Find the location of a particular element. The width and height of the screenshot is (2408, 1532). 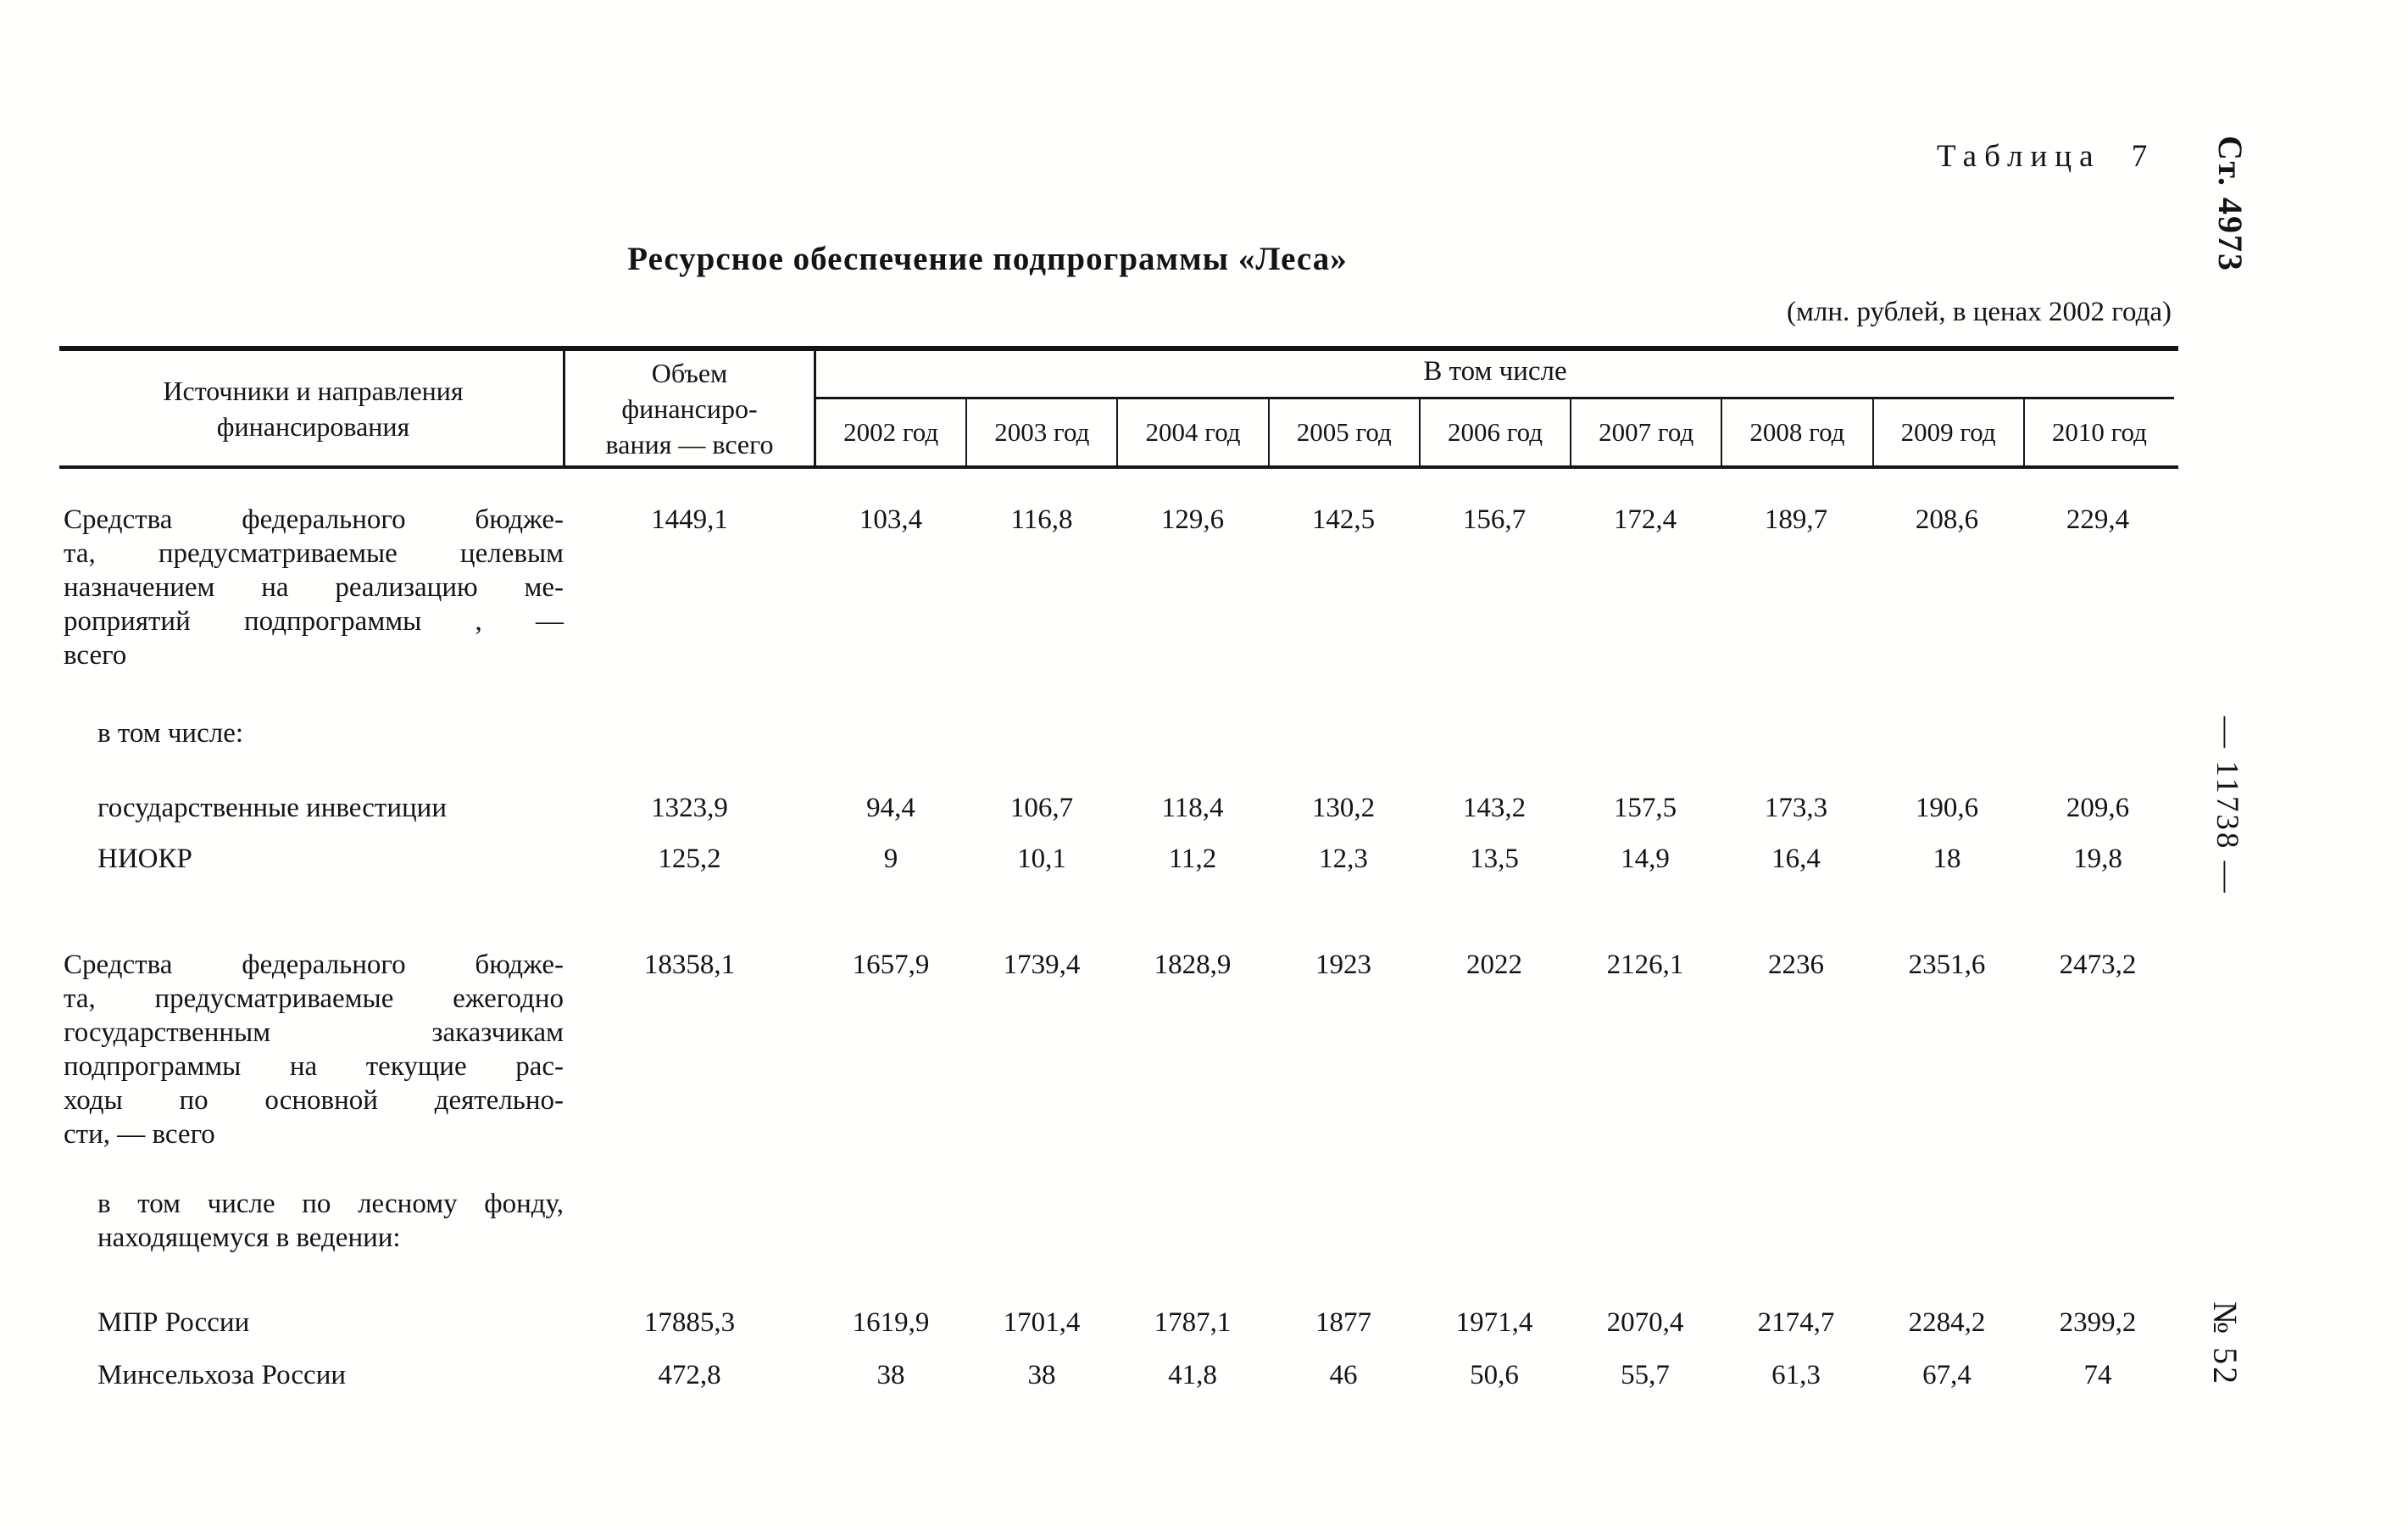

cell-total: 472,8 is located at coordinates (689, 1375).